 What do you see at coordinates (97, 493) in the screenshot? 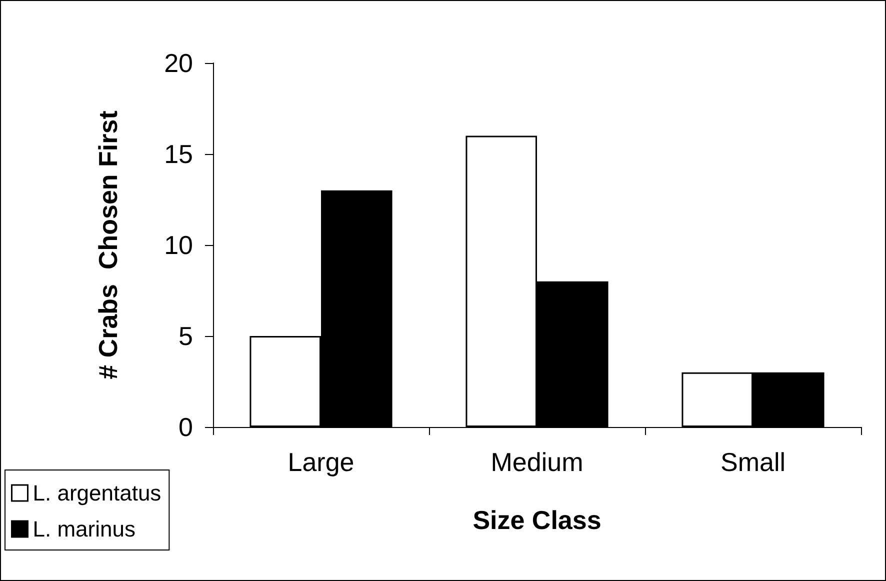
I see `legend-label: L. argentatus` at bounding box center [97, 493].